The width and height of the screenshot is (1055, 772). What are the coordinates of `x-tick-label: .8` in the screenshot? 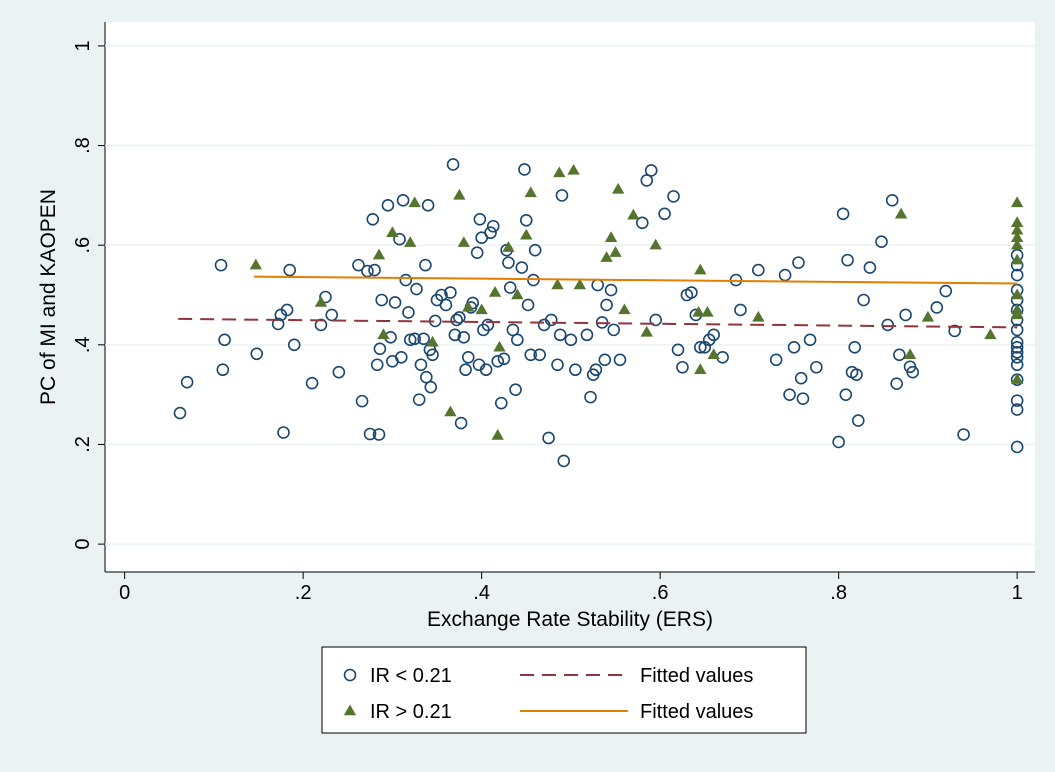 It's located at (838, 593).